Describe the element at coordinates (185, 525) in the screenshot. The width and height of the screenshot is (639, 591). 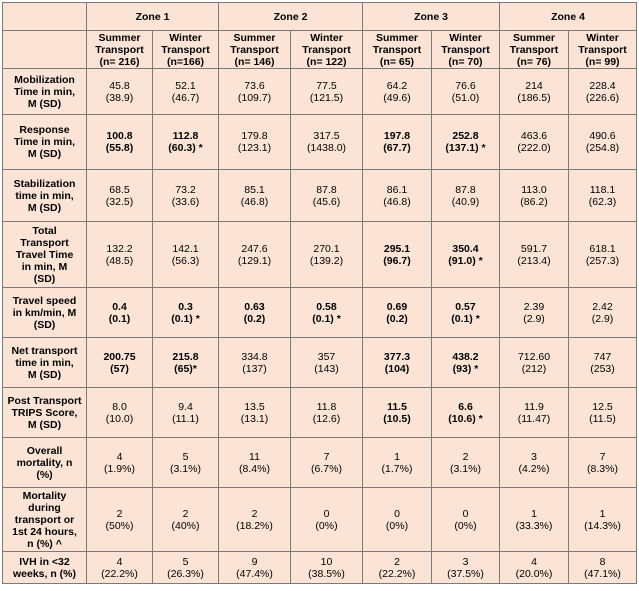
I see `cell-sd: (40%)` at that location.